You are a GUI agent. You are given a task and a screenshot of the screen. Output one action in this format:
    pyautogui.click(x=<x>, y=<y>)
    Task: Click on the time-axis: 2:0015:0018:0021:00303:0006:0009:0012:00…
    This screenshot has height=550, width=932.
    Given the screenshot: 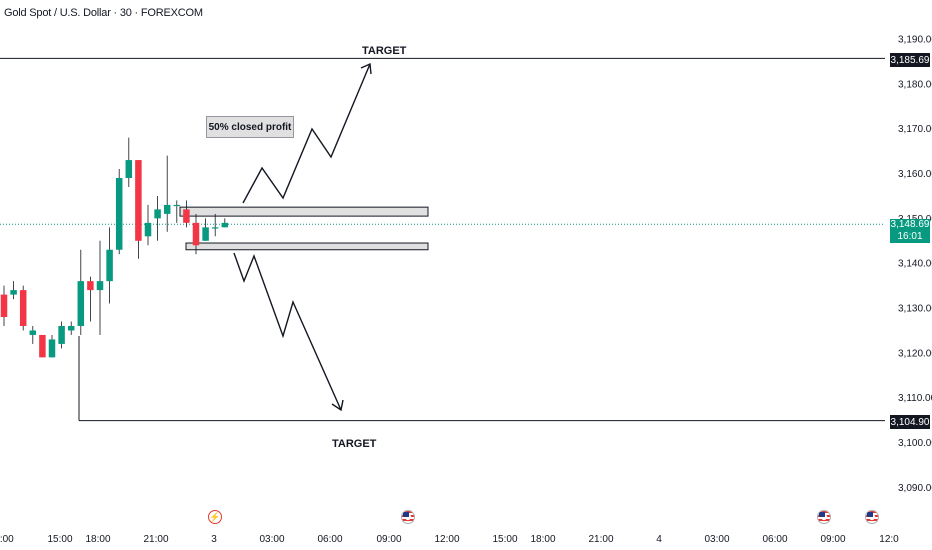 What is the action you would take?
    pyautogui.click(x=449, y=539)
    